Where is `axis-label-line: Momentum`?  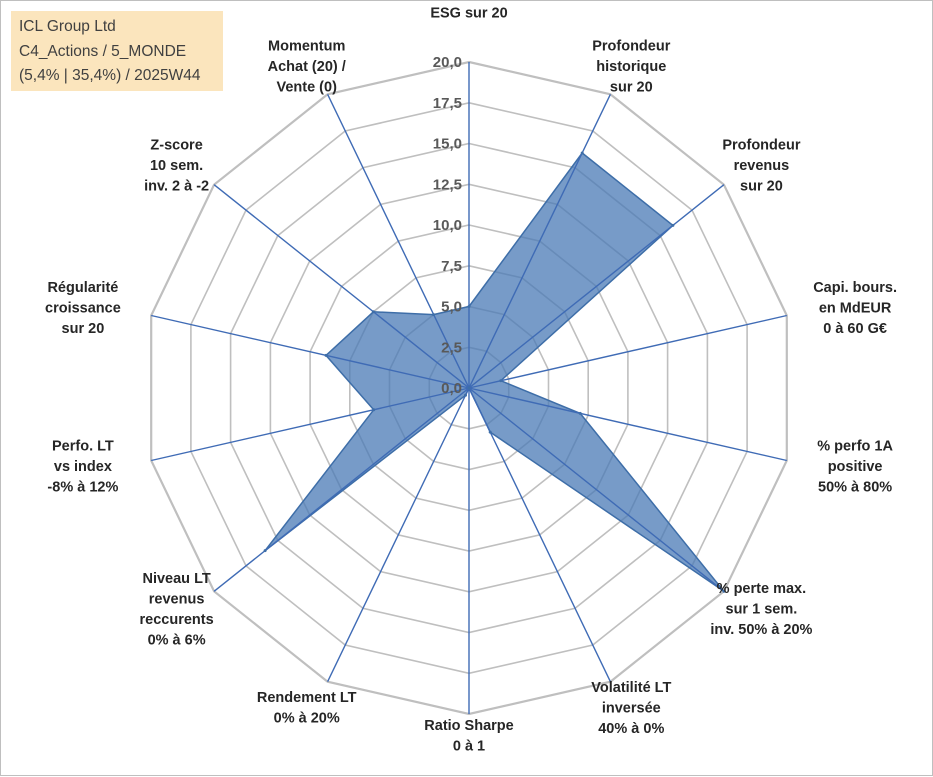
axis-label-line: Momentum is located at coordinates (306, 47).